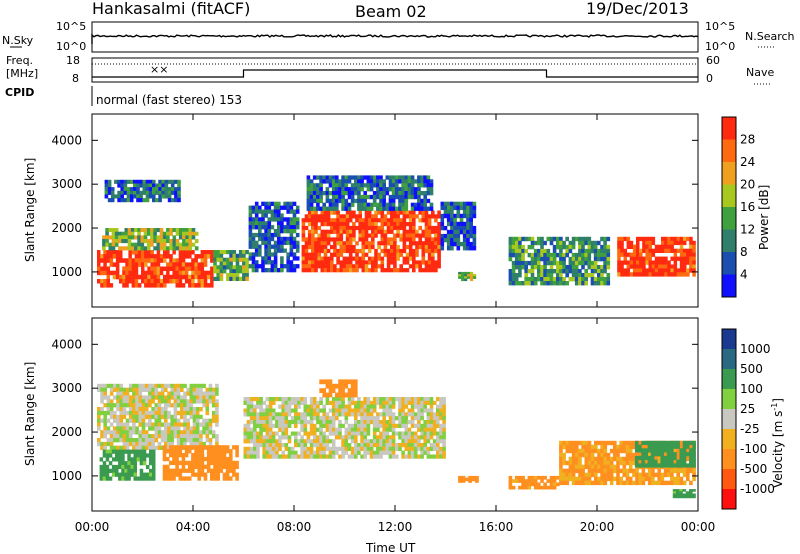  What do you see at coordinates (729, 439) in the screenshot?
I see `colorbar-swatch` at bounding box center [729, 439].